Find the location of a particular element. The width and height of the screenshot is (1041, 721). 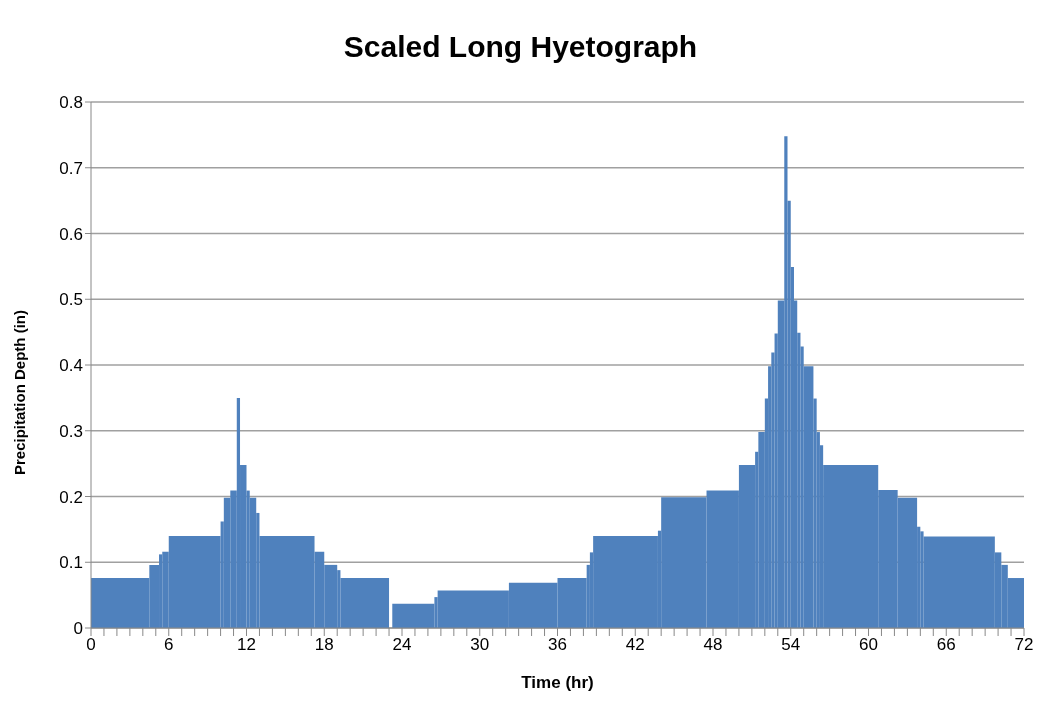

x-tick-label: 18 is located at coordinates (324, 645).